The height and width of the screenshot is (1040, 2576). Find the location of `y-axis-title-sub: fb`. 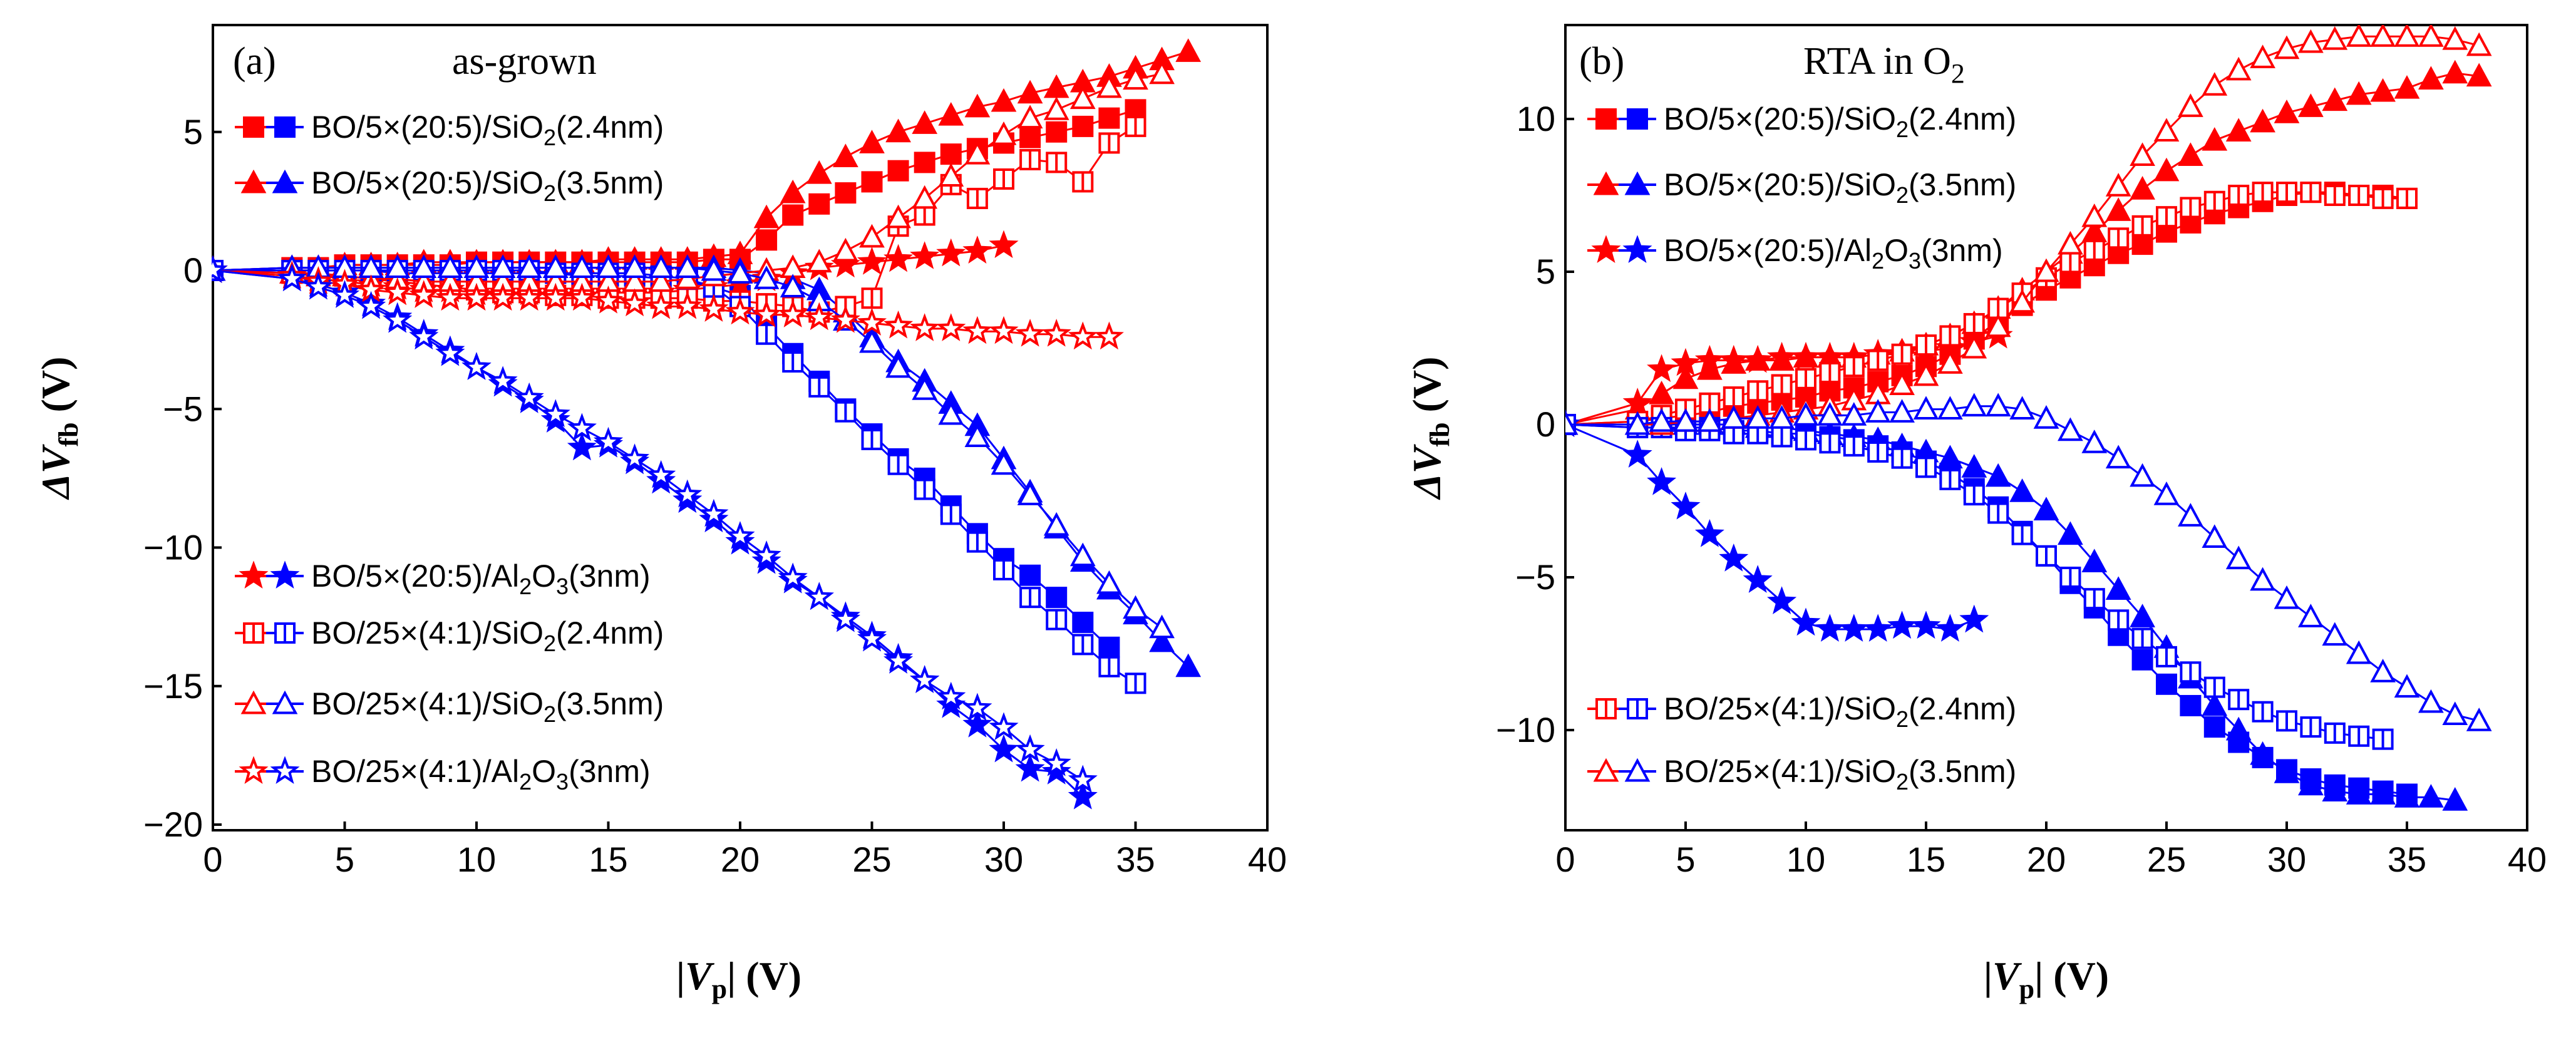

y-axis-title-sub: fb is located at coordinates (69, 434).